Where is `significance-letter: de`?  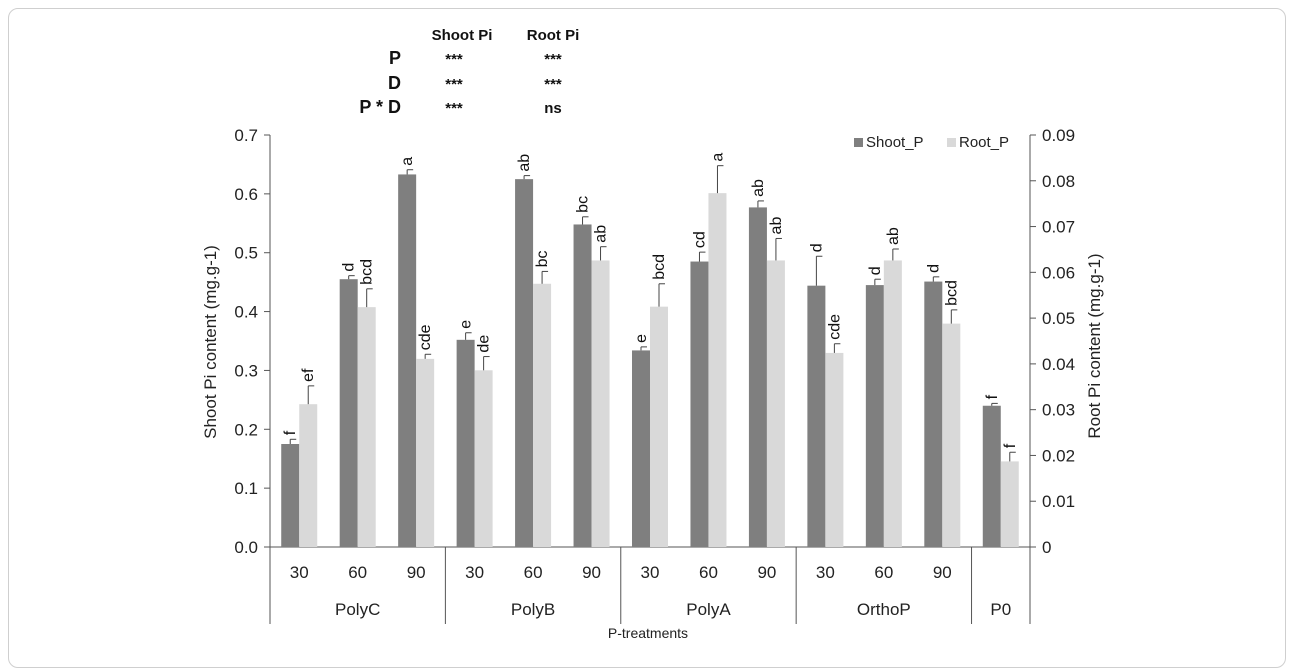 significance-letter: de is located at coordinates (484, 344).